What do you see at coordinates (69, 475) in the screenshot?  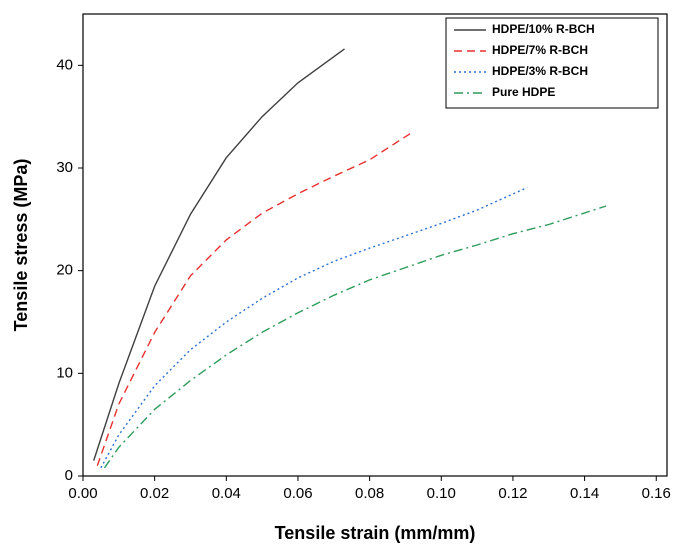 I see `y-tick-label: 0` at bounding box center [69, 475].